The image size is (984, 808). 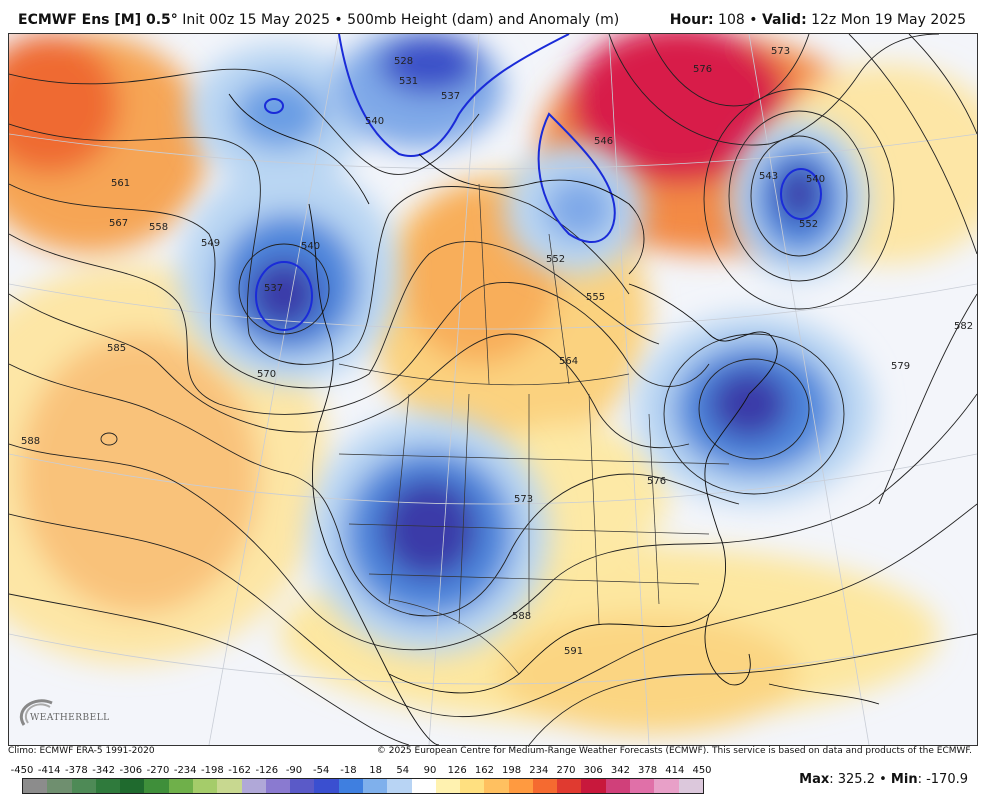 What do you see at coordinates (749, 404) in the screenshot?
I see `cool-core-newengland` at bounding box center [749, 404].